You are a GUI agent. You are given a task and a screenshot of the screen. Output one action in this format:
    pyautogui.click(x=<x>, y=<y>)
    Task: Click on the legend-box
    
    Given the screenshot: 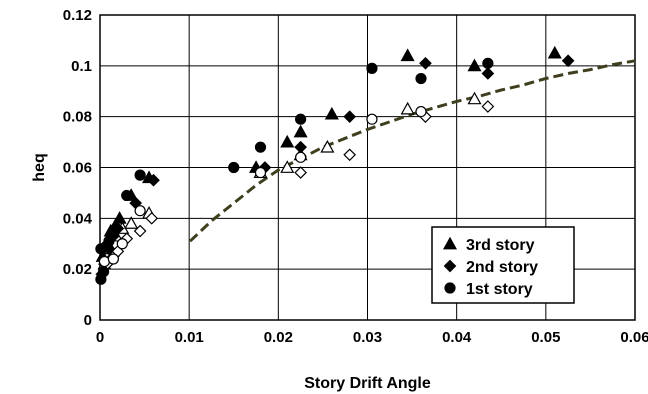 What is the action you would take?
    pyautogui.click(x=503, y=265)
    